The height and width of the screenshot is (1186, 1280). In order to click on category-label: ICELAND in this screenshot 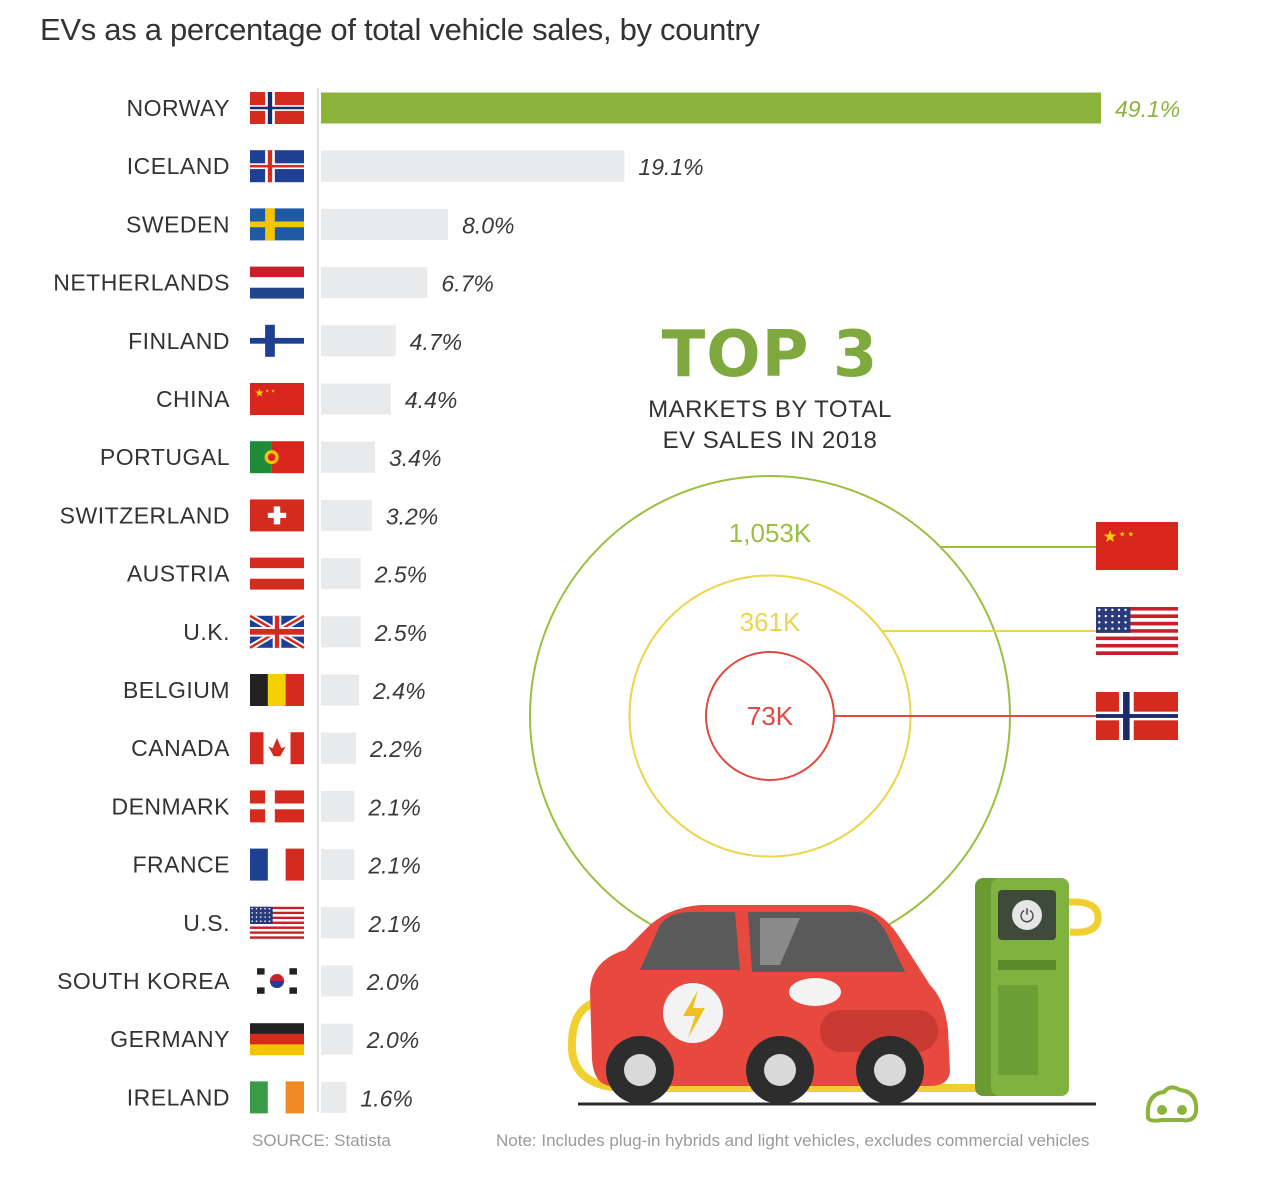, I will do `click(178, 166)`.